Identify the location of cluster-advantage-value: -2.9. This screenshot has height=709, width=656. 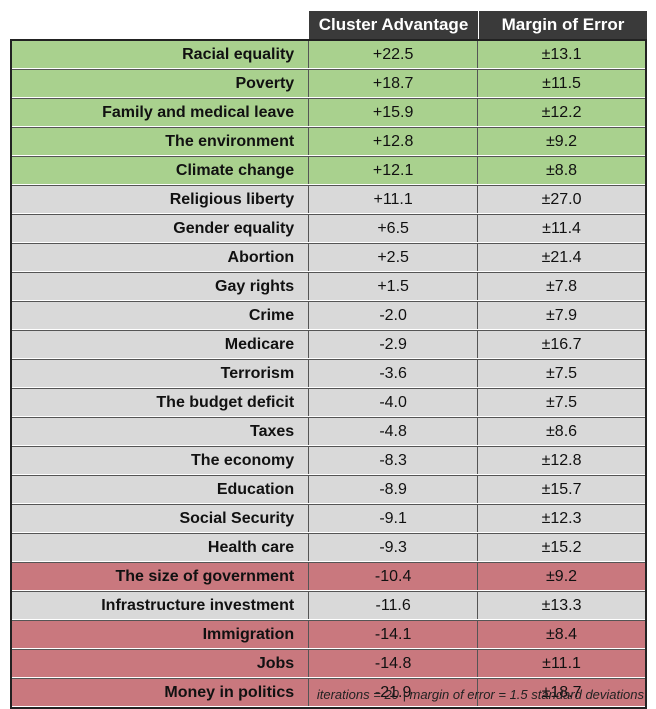
(394, 344).